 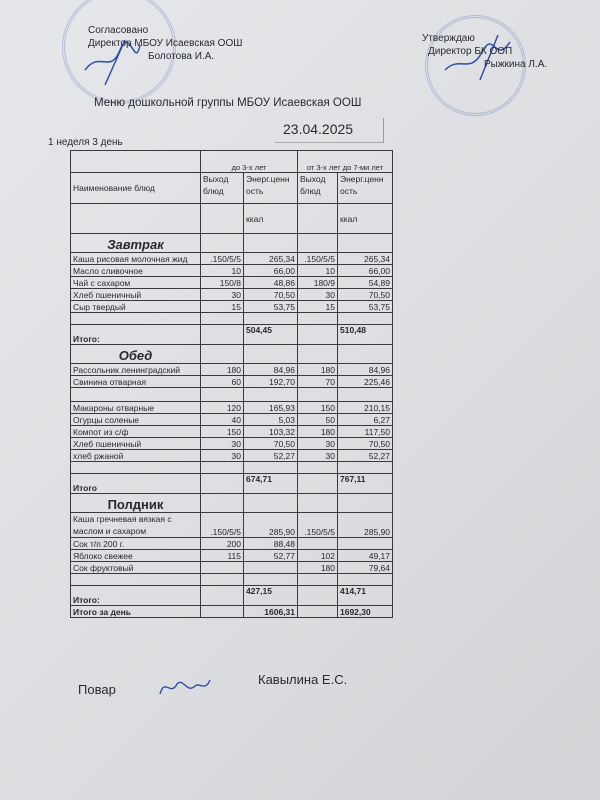 What do you see at coordinates (135, 282) in the screenshot?
I see `dish-name: Чай с сахаром` at bounding box center [135, 282].